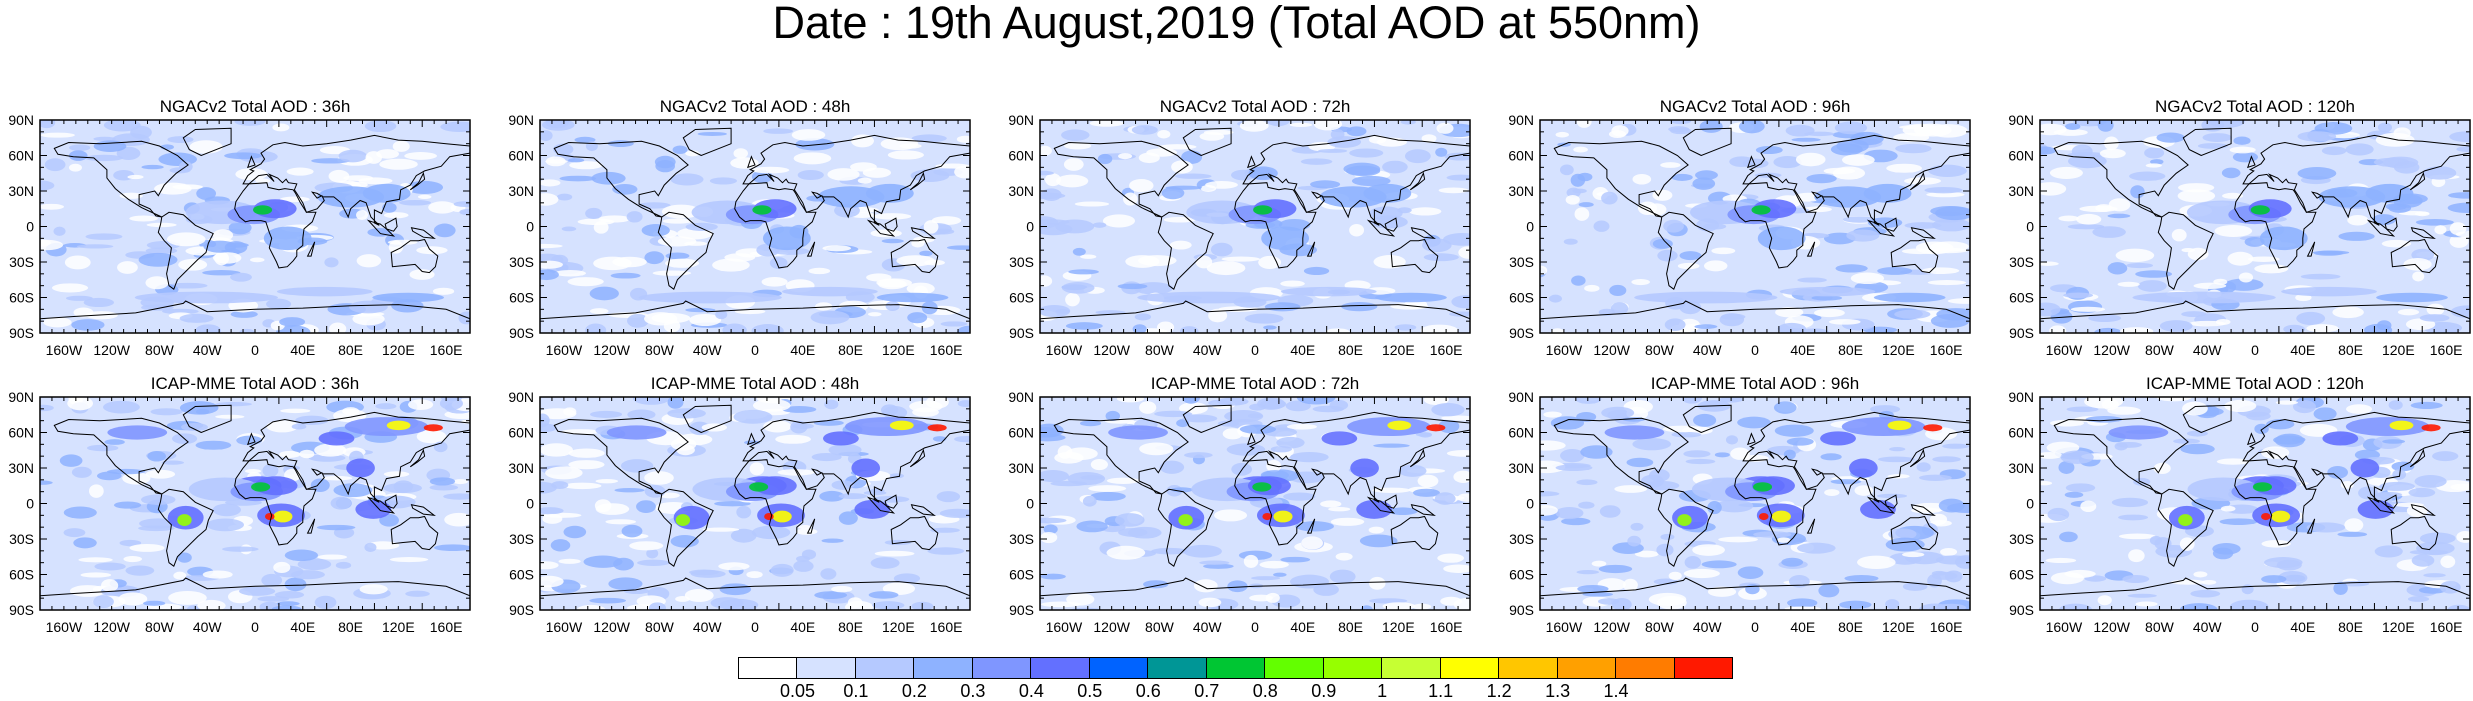 The width and height of the screenshot is (2473, 701). I want to click on colorbar-label: 0.7, so click(1207, 691).